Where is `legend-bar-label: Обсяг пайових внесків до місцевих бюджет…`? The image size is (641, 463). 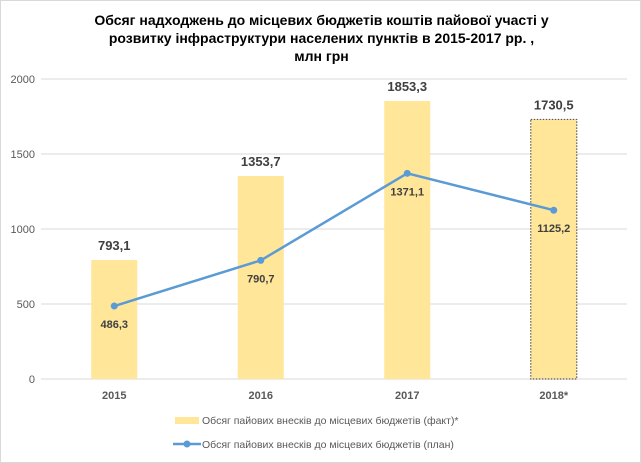
legend-bar-label: Обсяг пайових внесків до місцевих бюджет… is located at coordinates (330, 421).